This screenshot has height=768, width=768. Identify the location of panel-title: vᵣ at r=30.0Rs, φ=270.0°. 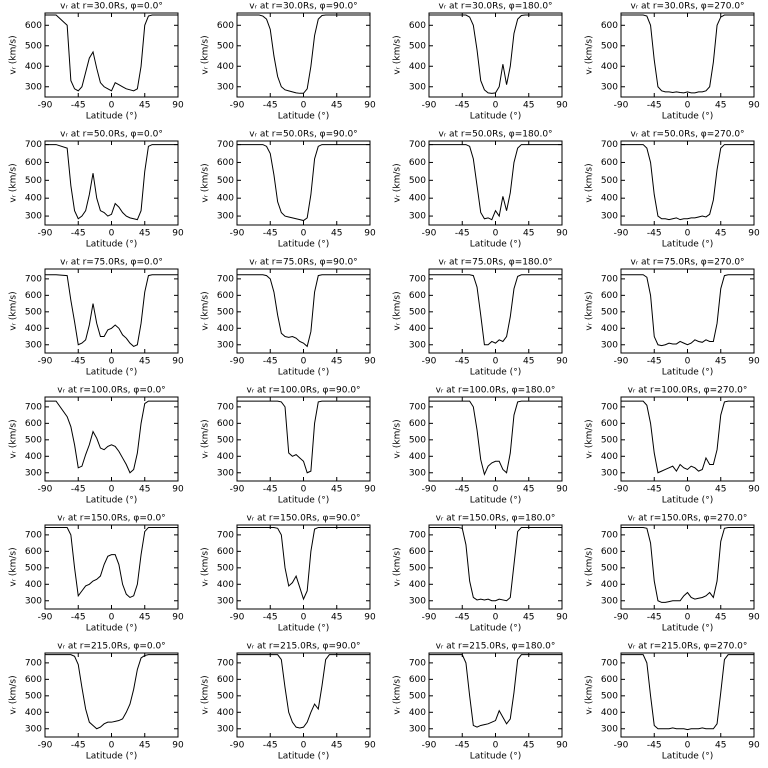
(687, 7).